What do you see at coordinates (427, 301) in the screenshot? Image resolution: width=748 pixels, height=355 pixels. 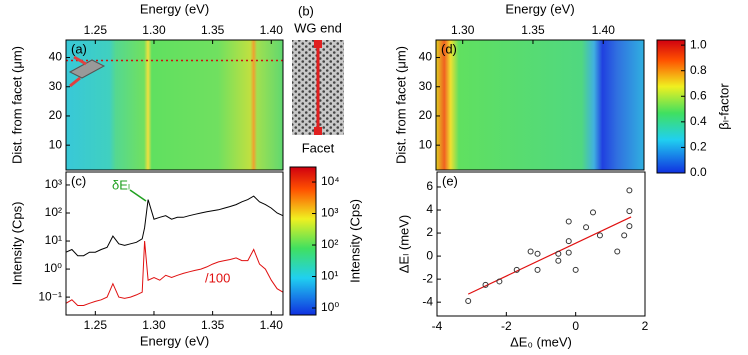 I see `y-tick-label: -4` at bounding box center [427, 301].